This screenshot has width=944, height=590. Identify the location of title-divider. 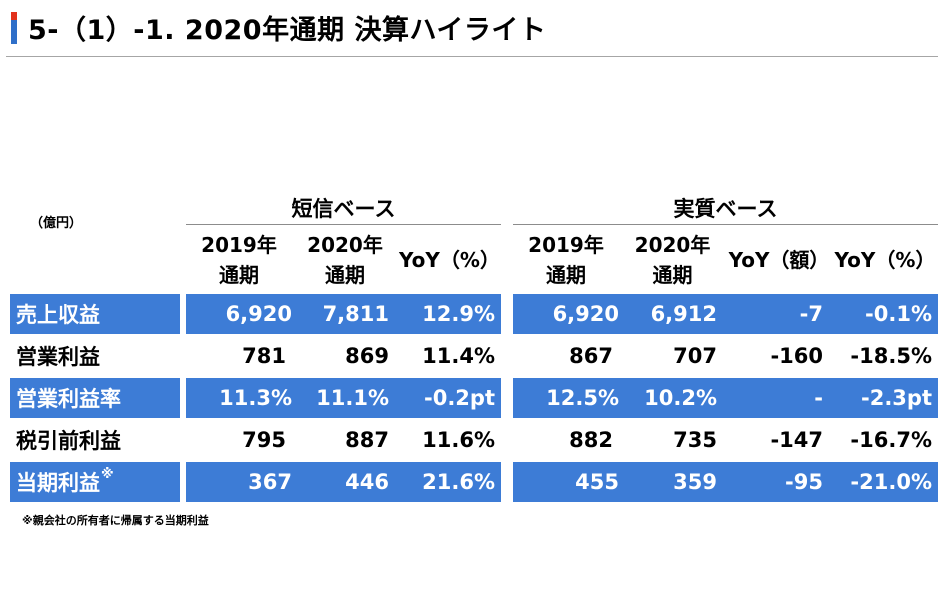
(472, 56).